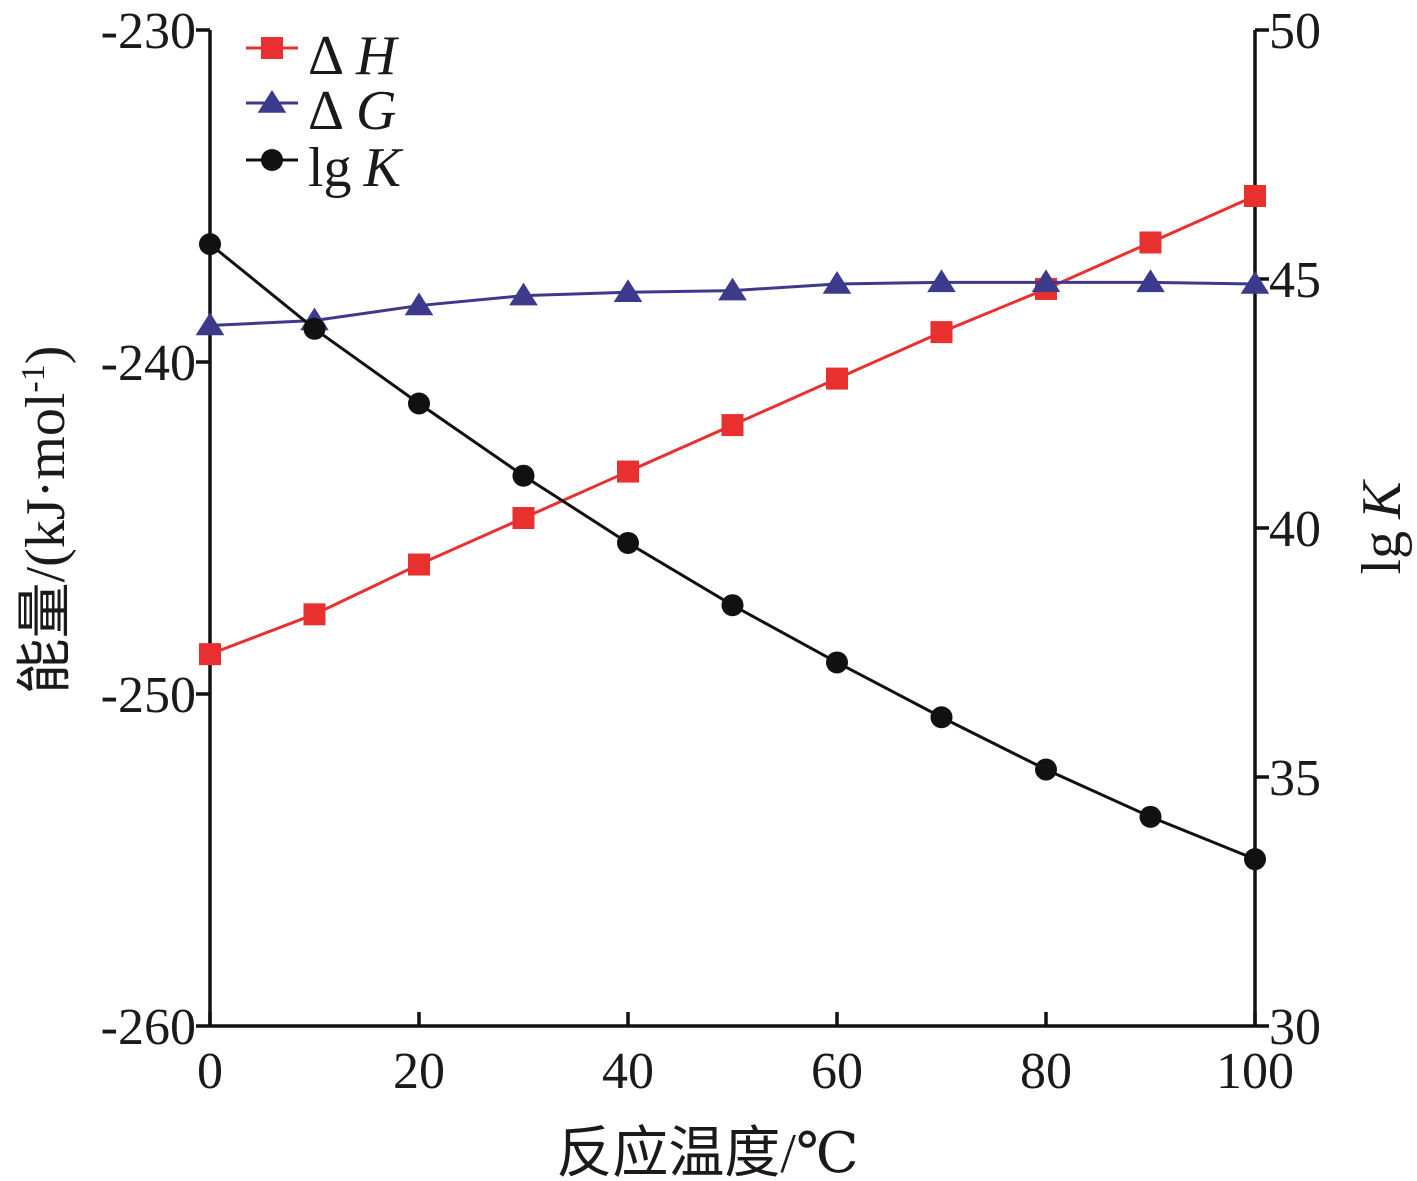 This screenshot has height=1181, width=1417. What do you see at coordinates (148, 695) in the screenshot?
I see `left-y-tick-label: -250` at bounding box center [148, 695].